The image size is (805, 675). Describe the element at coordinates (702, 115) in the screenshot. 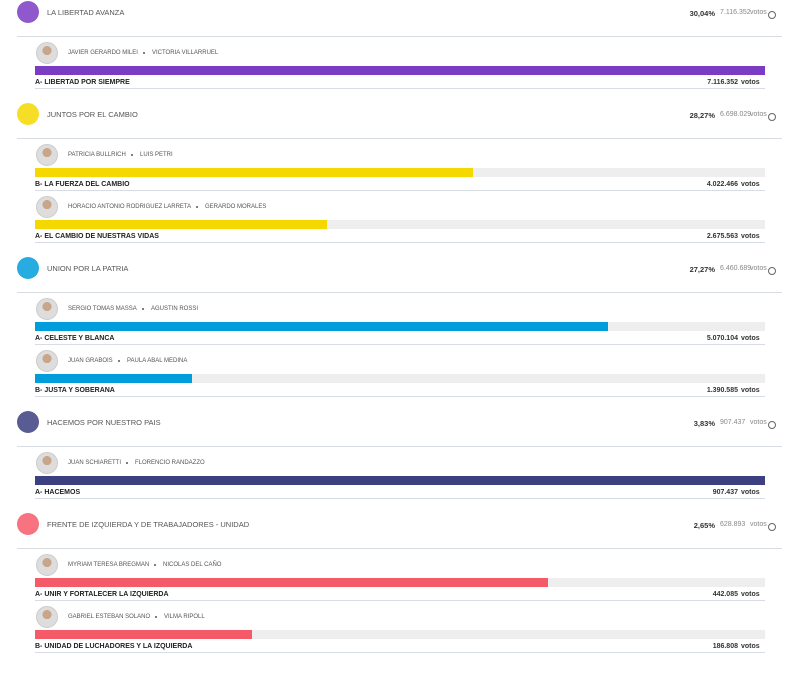

I see `party-percent: 28,27%` at that location.